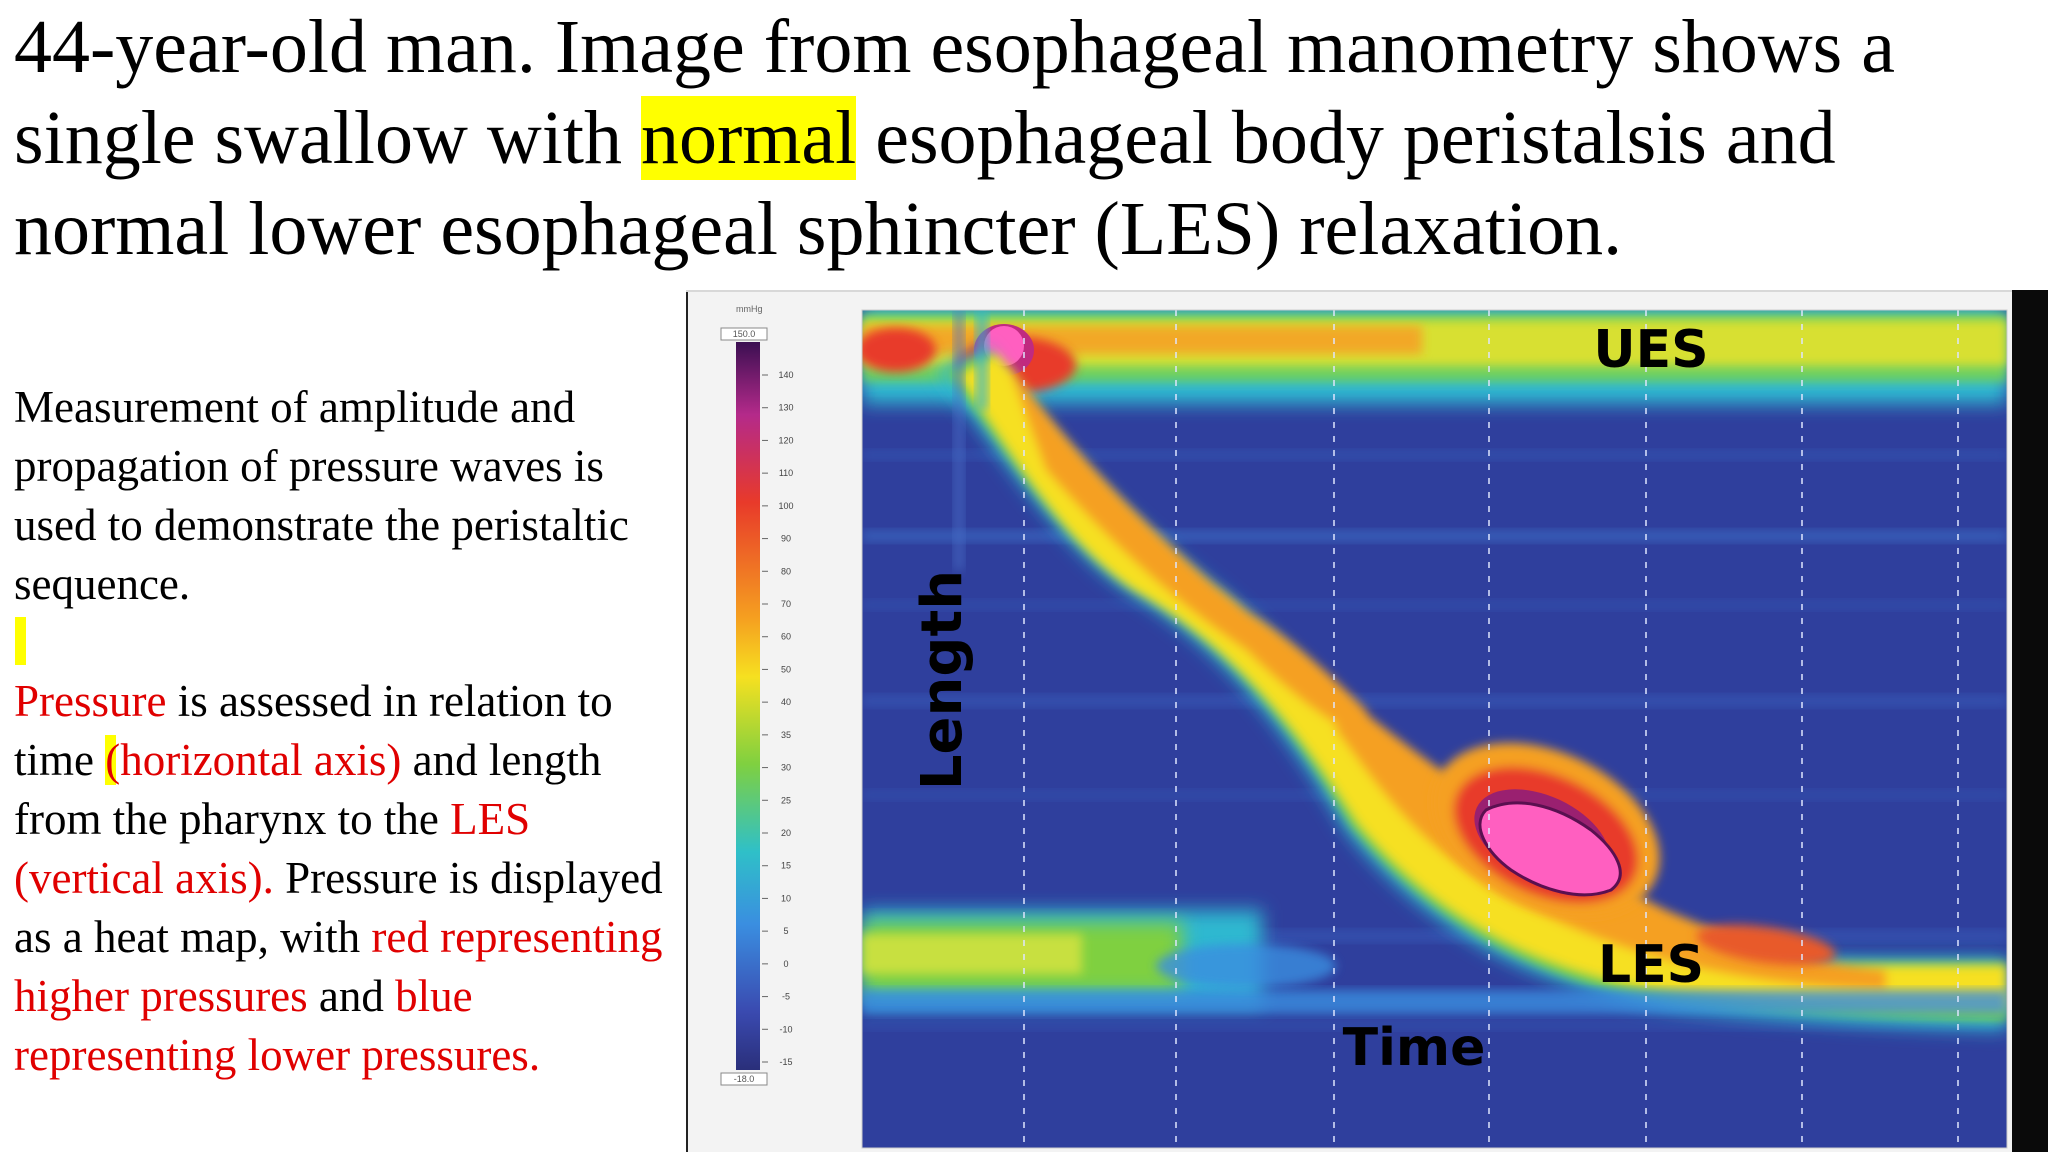 The width and height of the screenshot is (2048, 1152). I want to click on scale-tick-label: 40, so click(786, 702).